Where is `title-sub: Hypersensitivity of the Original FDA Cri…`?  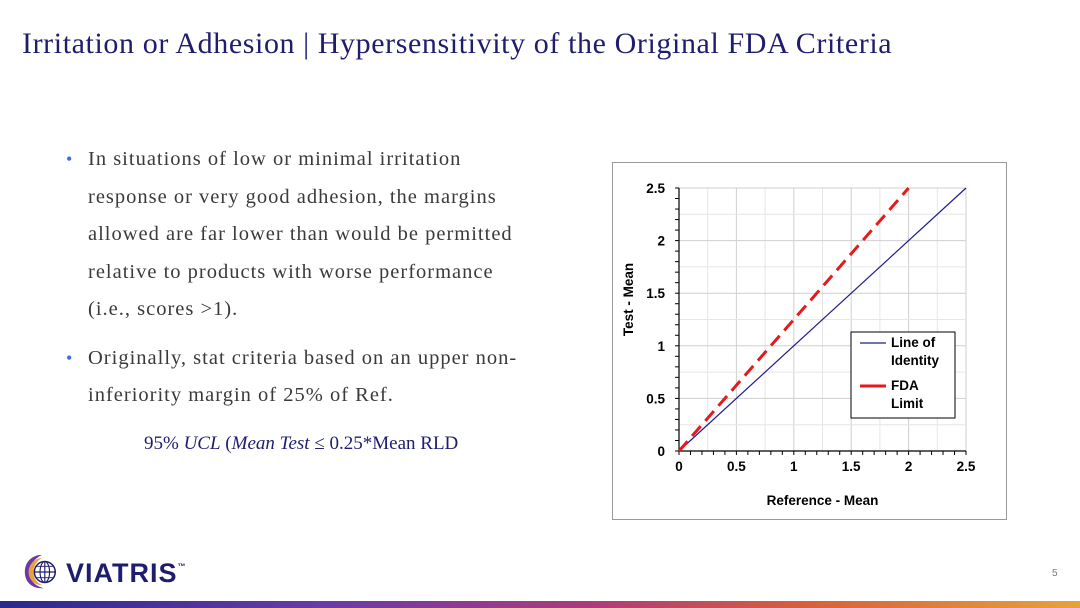 title-sub: Hypersensitivity of the Original FDA Cri… is located at coordinates (605, 43).